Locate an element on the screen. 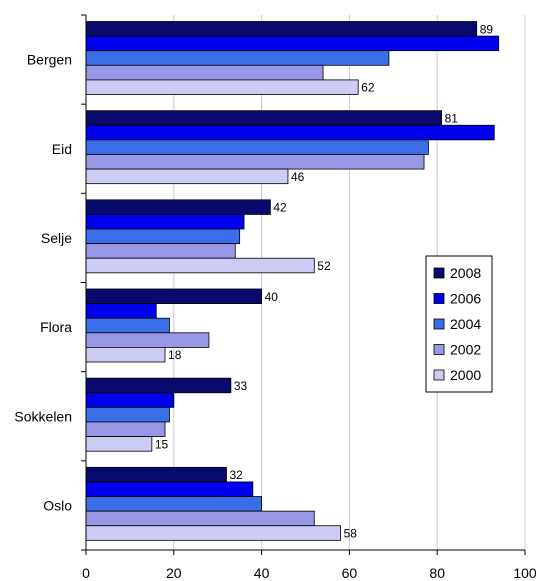  data-label: 18 is located at coordinates (175, 355).